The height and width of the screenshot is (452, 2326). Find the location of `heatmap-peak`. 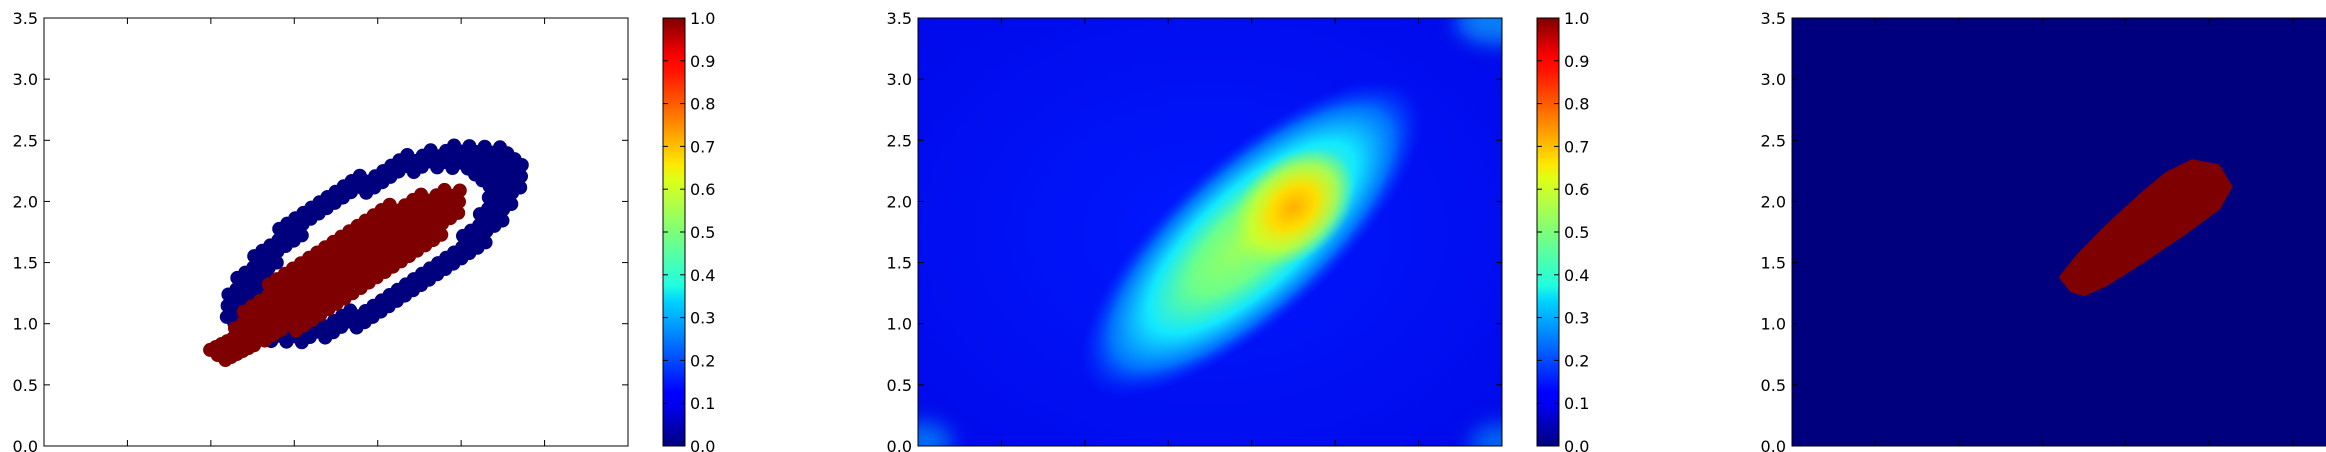

heatmap-peak is located at coordinates (1293, 207).